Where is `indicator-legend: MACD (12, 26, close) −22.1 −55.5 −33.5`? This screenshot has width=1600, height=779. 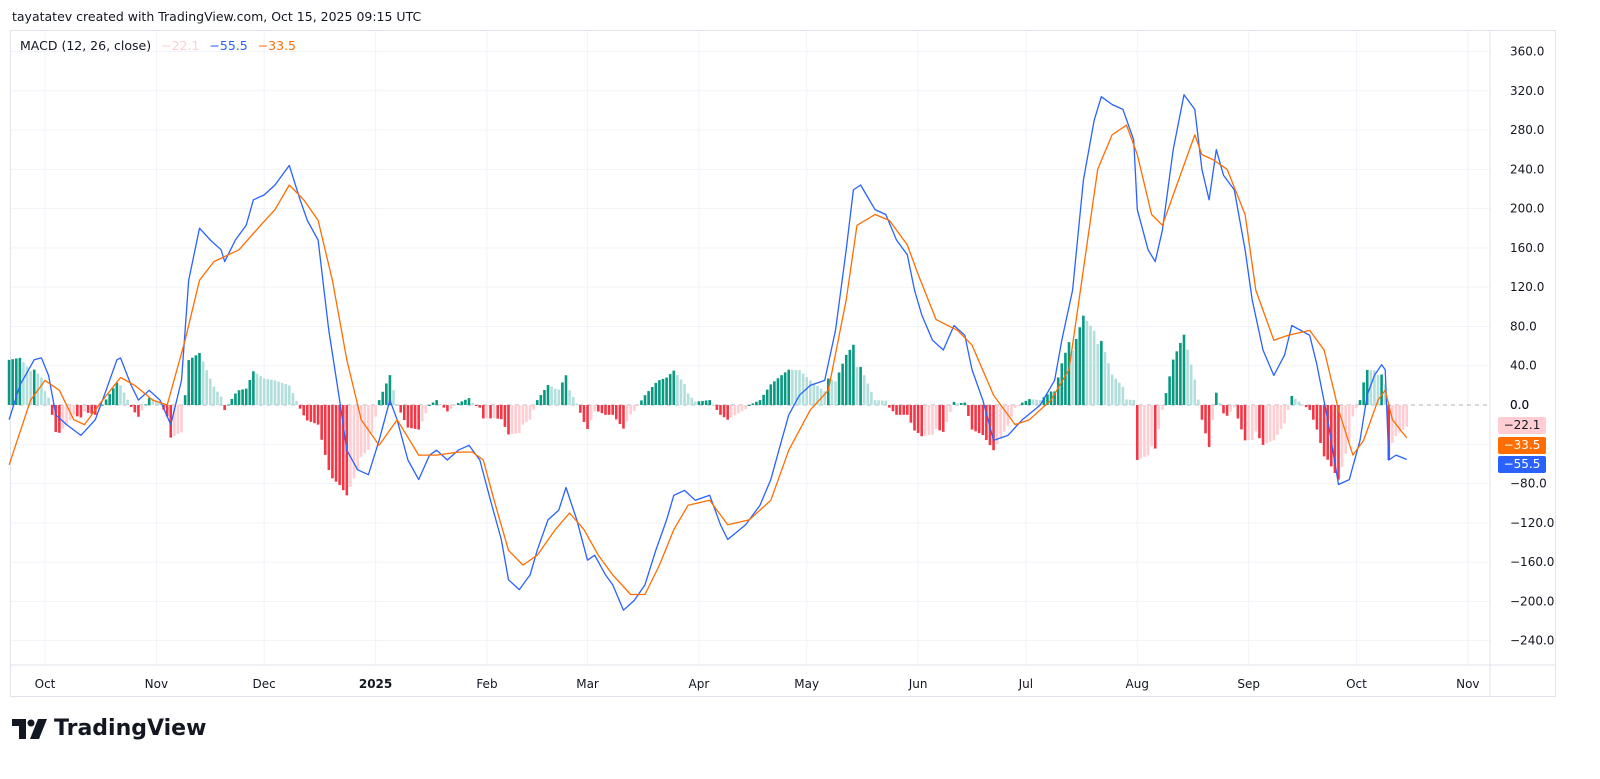 indicator-legend: MACD (12, 26, close) −22.1 −55.5 −33.5 is located at coordinates (161, 45).